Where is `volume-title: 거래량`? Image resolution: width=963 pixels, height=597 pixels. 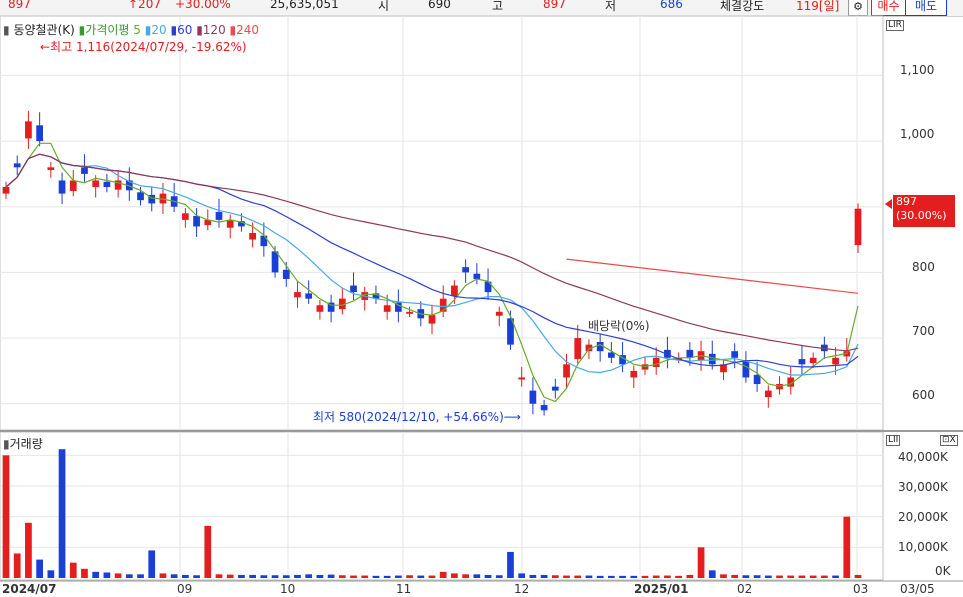 volume-title: 거래량 is located at coordinates (26, 444).